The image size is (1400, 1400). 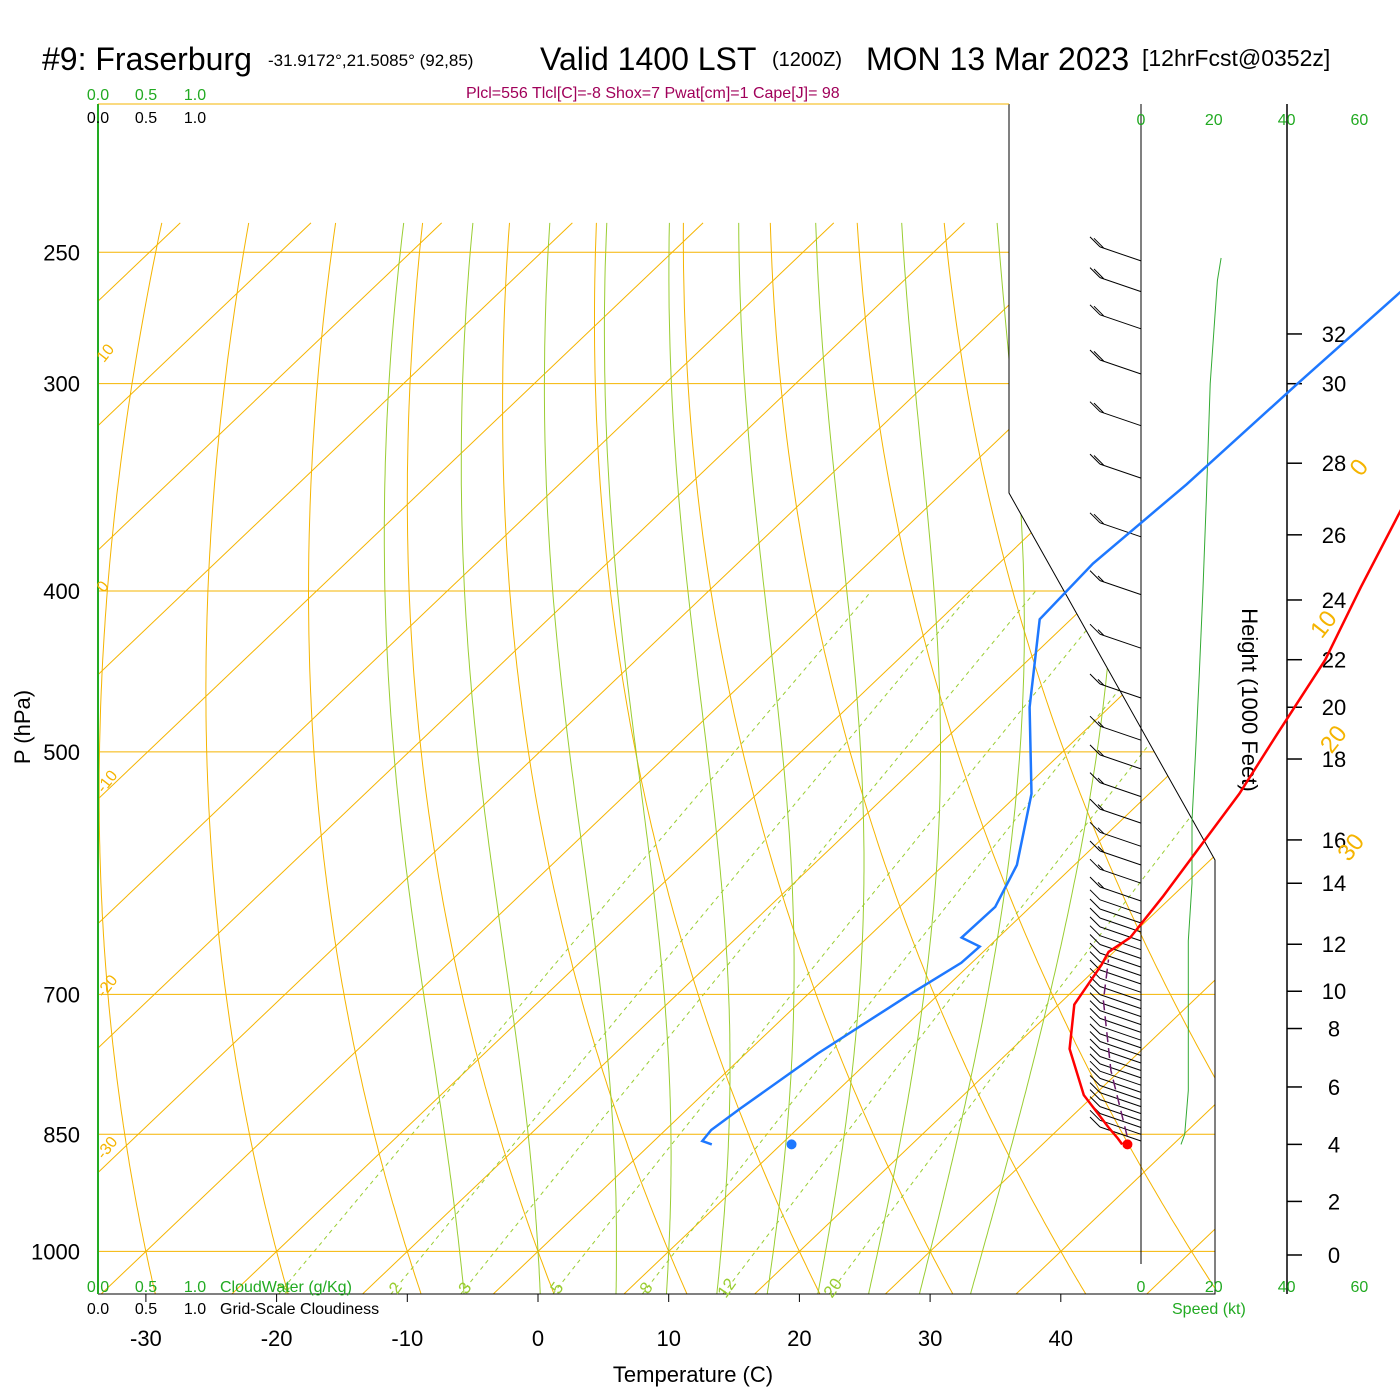 I want to click on x-tick-label: -30, so click(x=146, y=1338).